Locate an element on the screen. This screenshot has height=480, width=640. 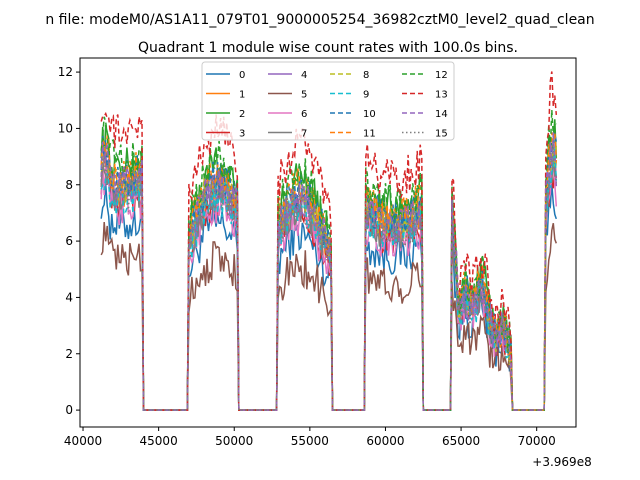
y-tick-label: 0 is located at coordinates (69, 410).